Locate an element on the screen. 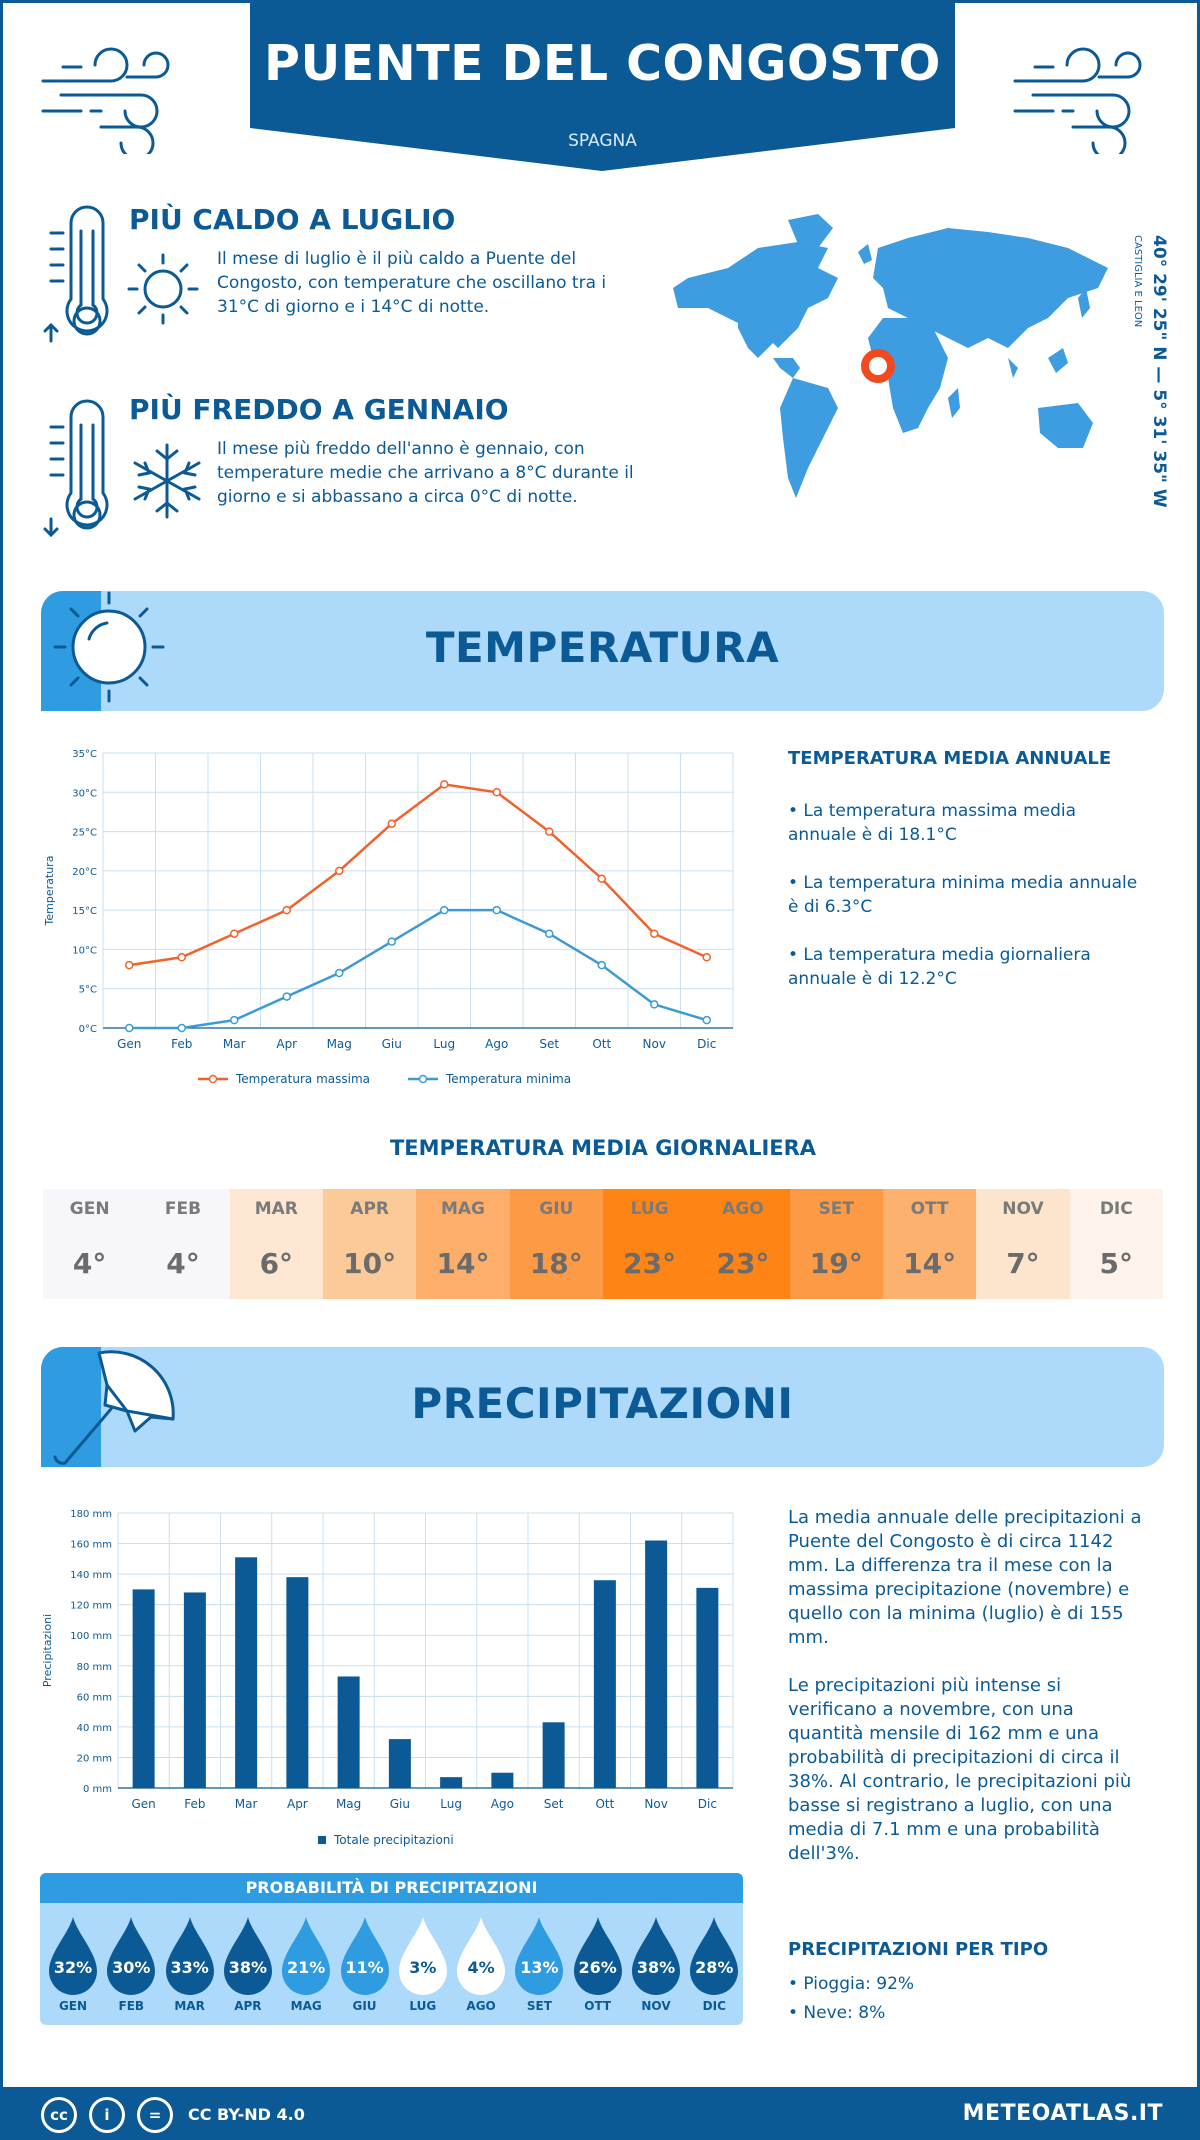 This screenshot has width=1200, height=2140. probability-drop: 30% FEB is located at coordinates (131, 1967).